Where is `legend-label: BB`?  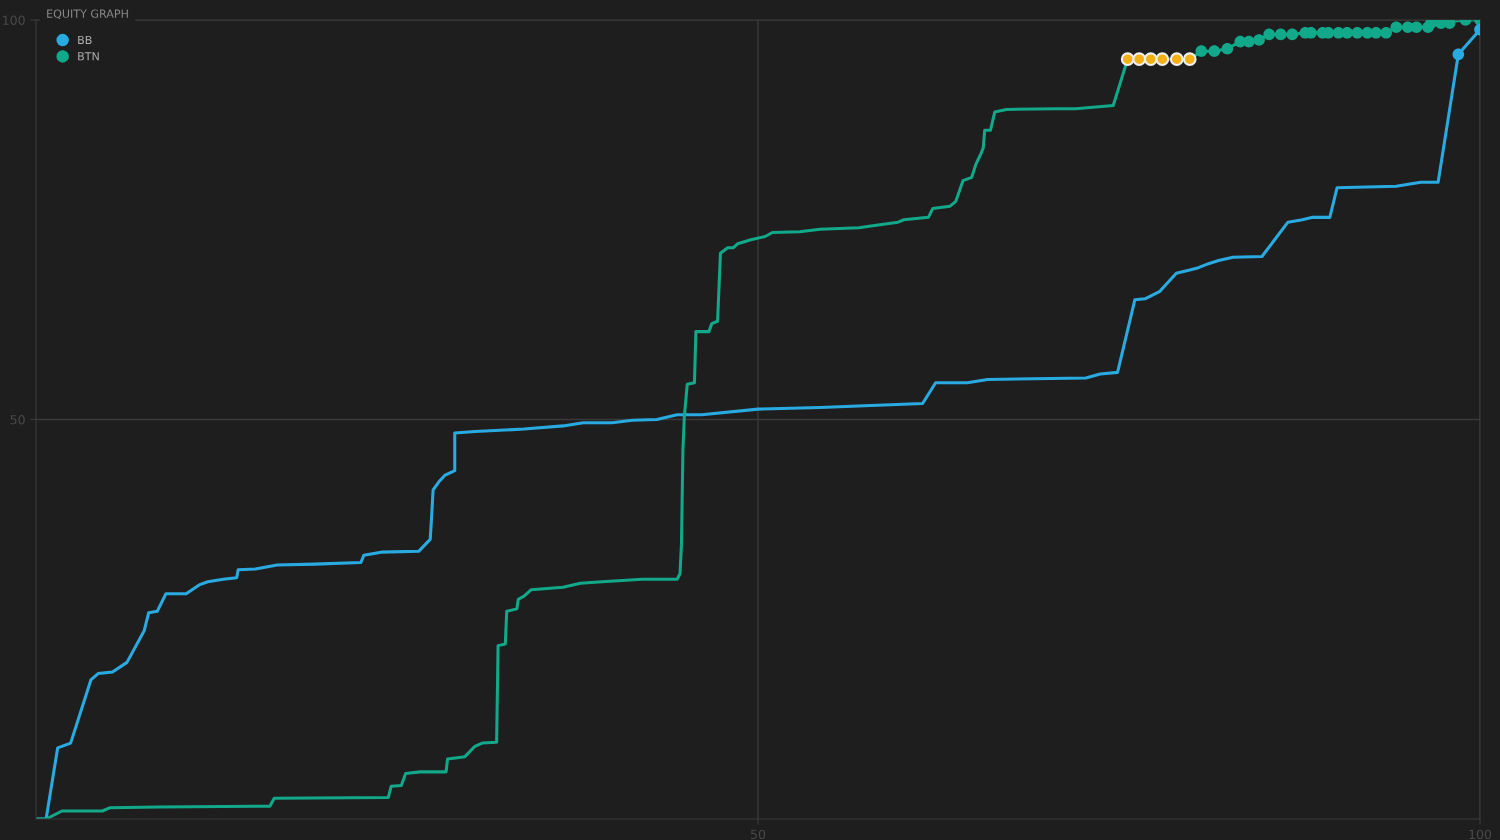 legend-label: BB is located at coordinates (85, 39).